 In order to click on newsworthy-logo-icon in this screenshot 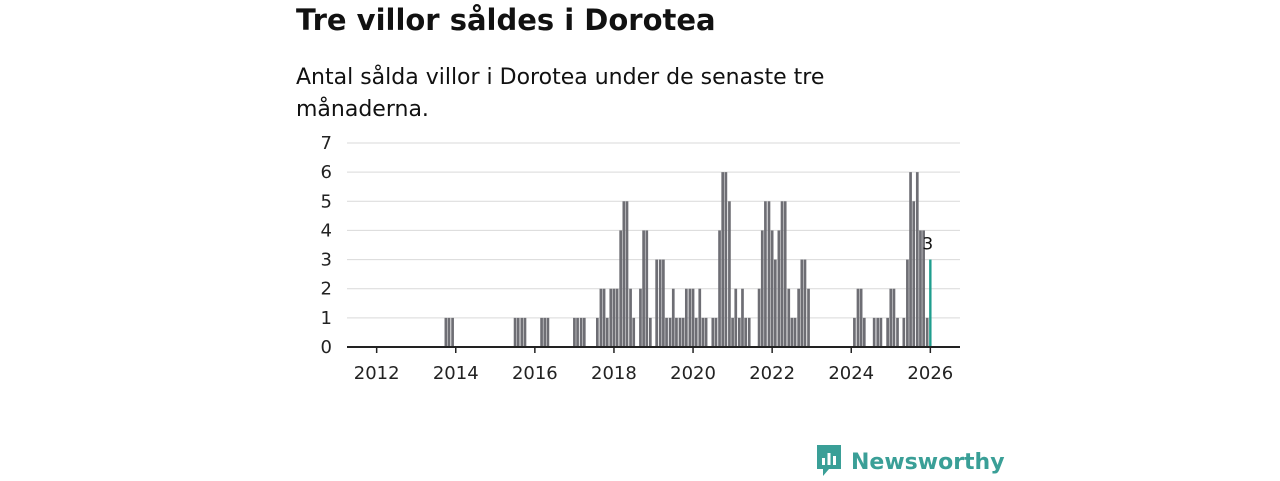, I will do `click(829, 462)`.